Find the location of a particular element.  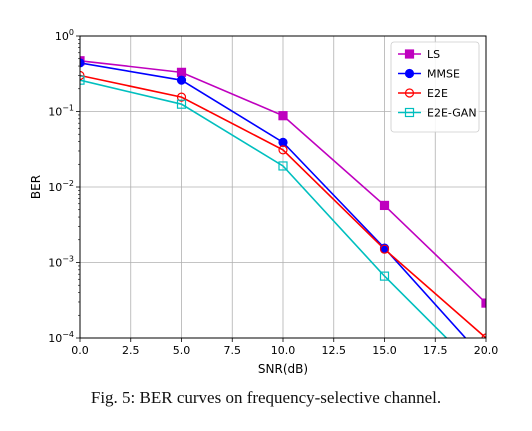

x-tick-label: 10.0 is located at coordinates (283, 350).